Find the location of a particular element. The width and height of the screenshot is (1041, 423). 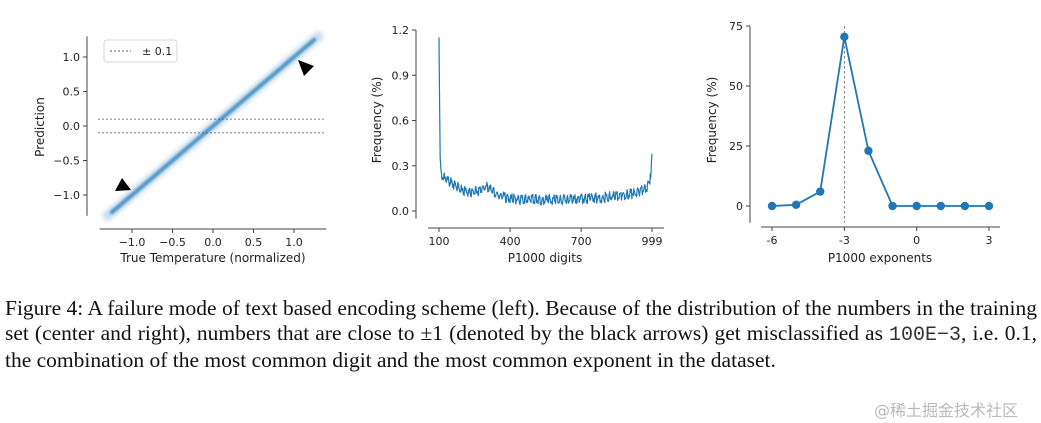

right-x-tick-label: -3 is located at coordinates (844, 240).